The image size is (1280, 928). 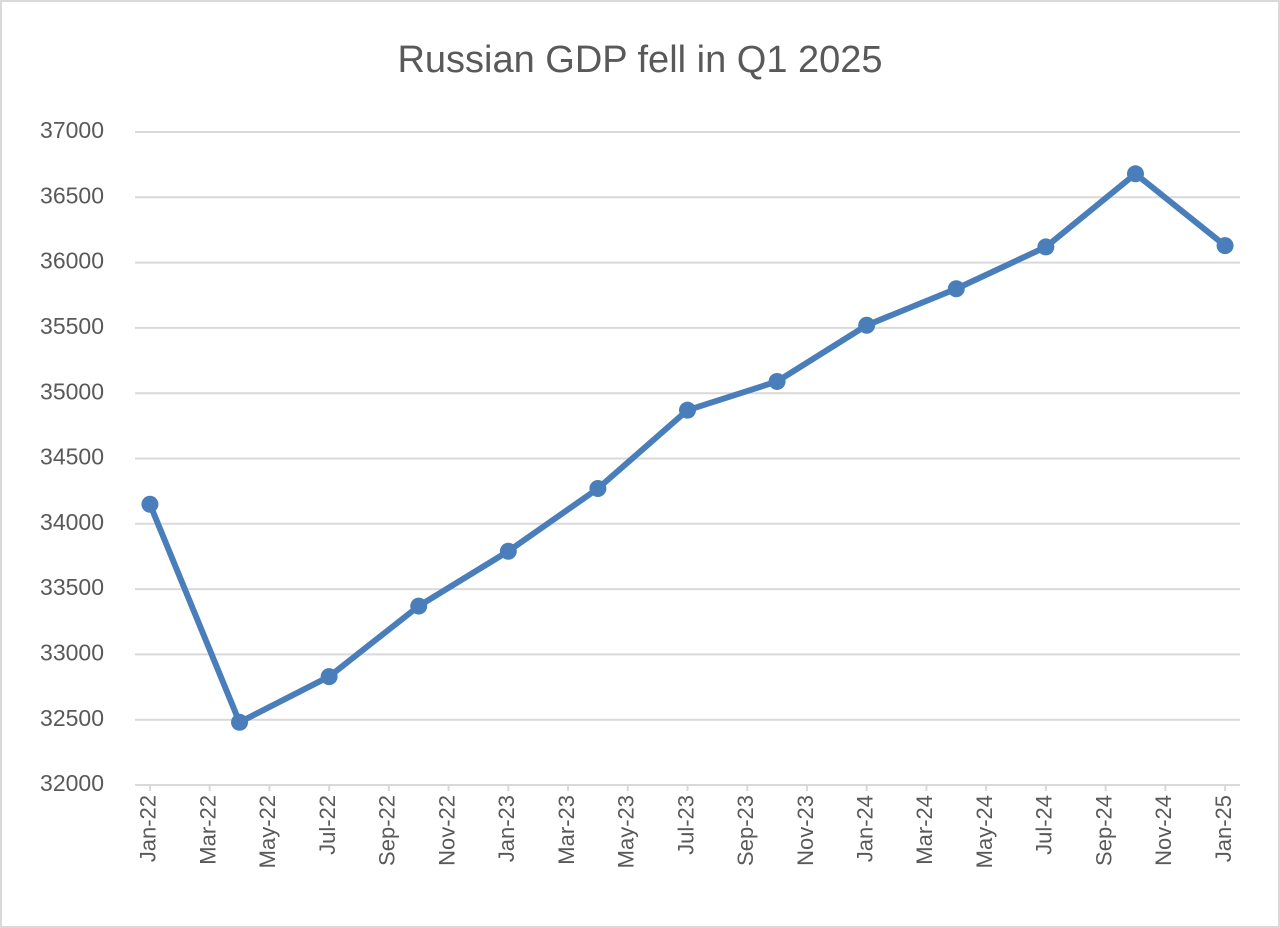 What do you see at coordinates (327, 825) in the screenshot?
I see `x-tick-label: Jul-22` at bounding box center [327, 825].